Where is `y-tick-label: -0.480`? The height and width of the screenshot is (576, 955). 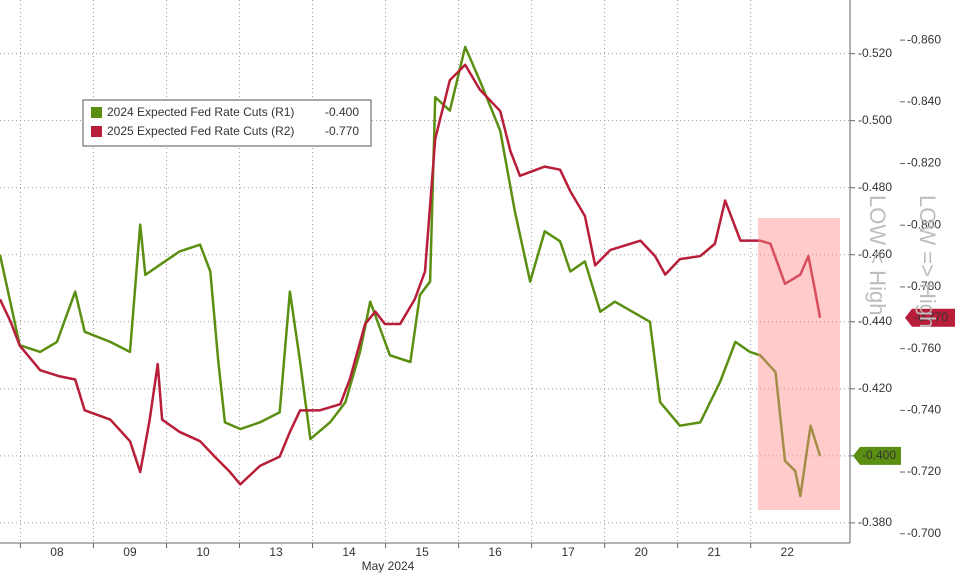 y-tick-label: -0.480 is located at coordinates (875, 187).